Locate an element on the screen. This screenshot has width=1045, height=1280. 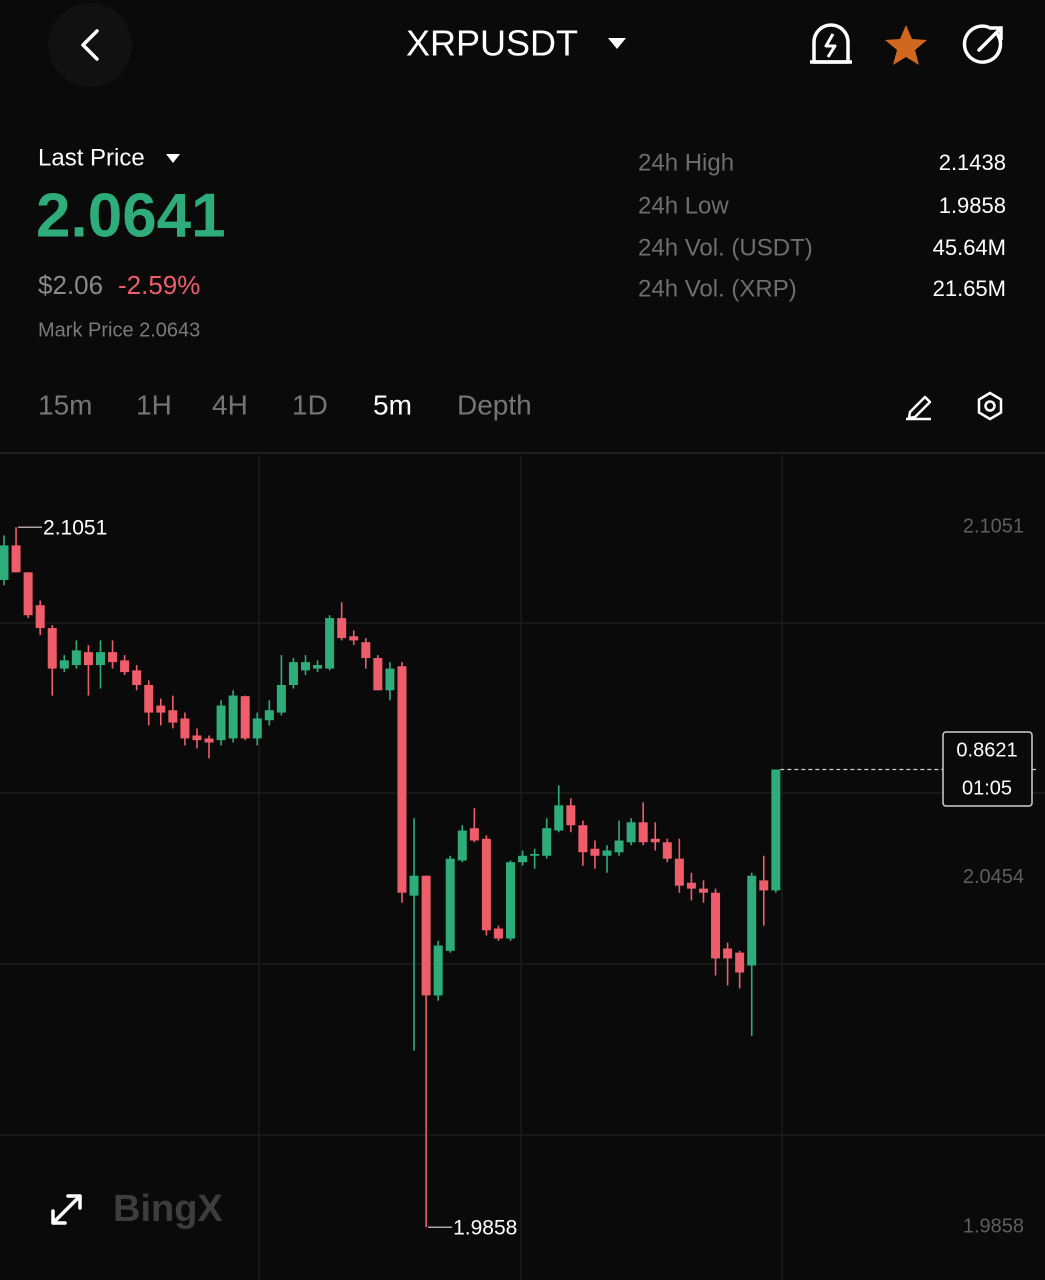
pair-title: XRPUSDT is located at coordinates (492, 43).